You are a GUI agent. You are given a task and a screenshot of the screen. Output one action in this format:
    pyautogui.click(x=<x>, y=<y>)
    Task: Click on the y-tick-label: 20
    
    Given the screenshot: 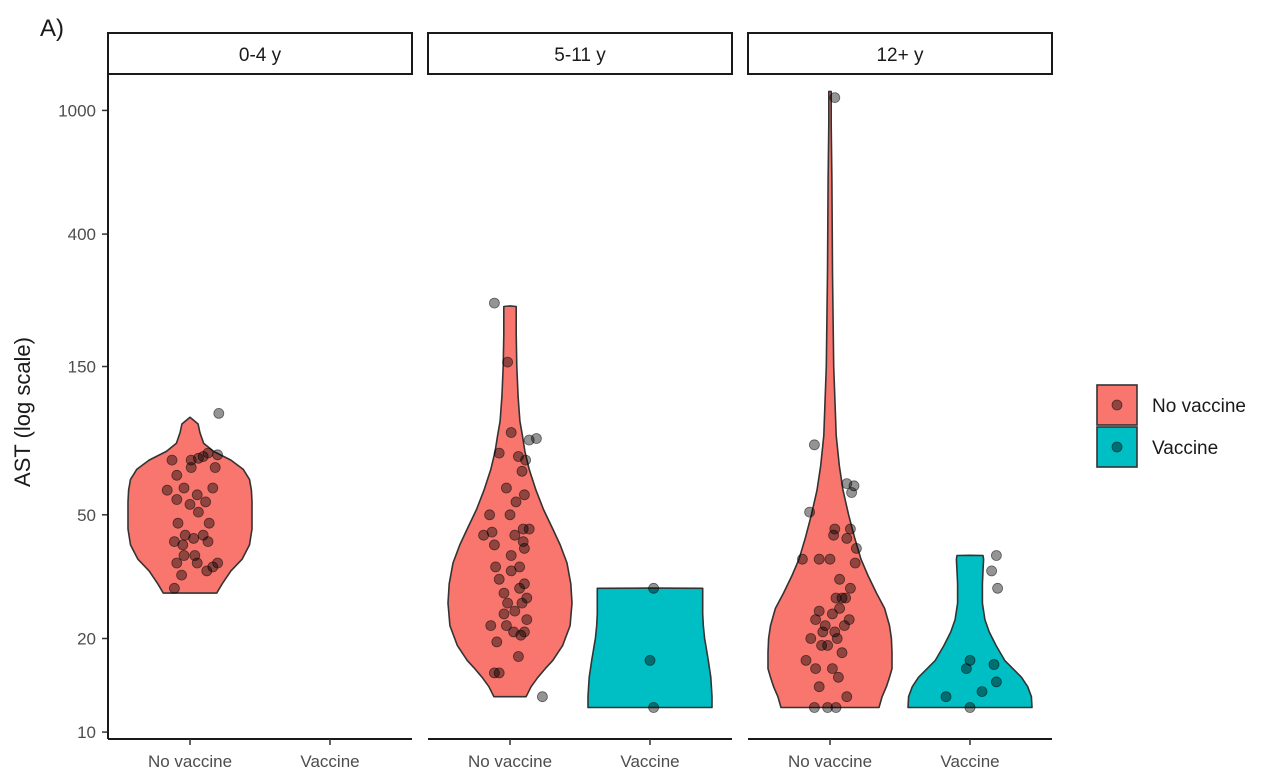 What is the action you would take?
    pyautogui.click(x=86, y=639)
    